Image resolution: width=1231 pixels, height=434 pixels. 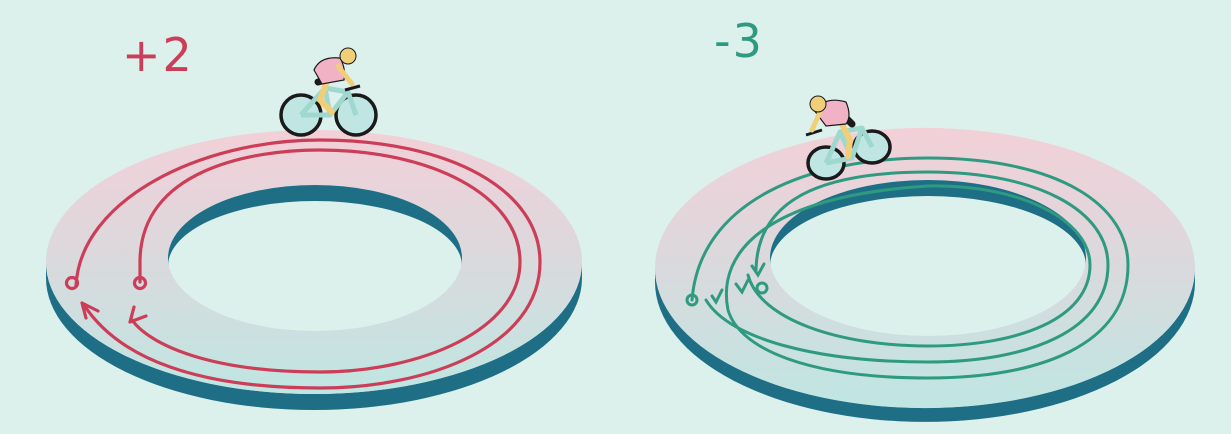 I want to click on right-track-inner-wall, so click(x=928, y=223).